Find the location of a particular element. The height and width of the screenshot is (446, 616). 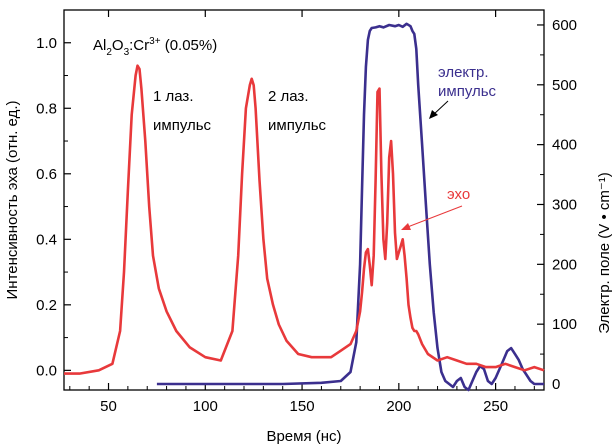

sample-label: Al2O3:Cr3+ (0.05%) is located at coordinates (155, 47).